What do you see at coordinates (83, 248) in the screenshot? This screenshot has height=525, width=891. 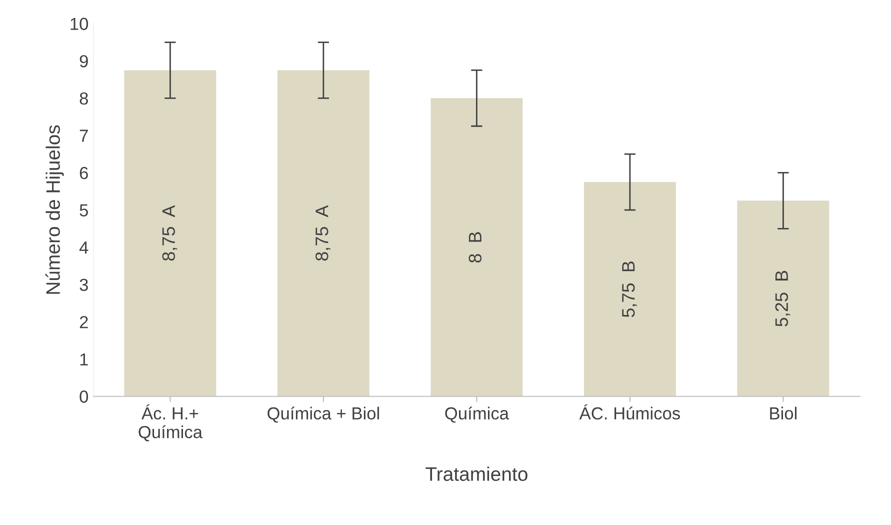 I see `y-tick-label: 4` at bounding box center [83, 248].